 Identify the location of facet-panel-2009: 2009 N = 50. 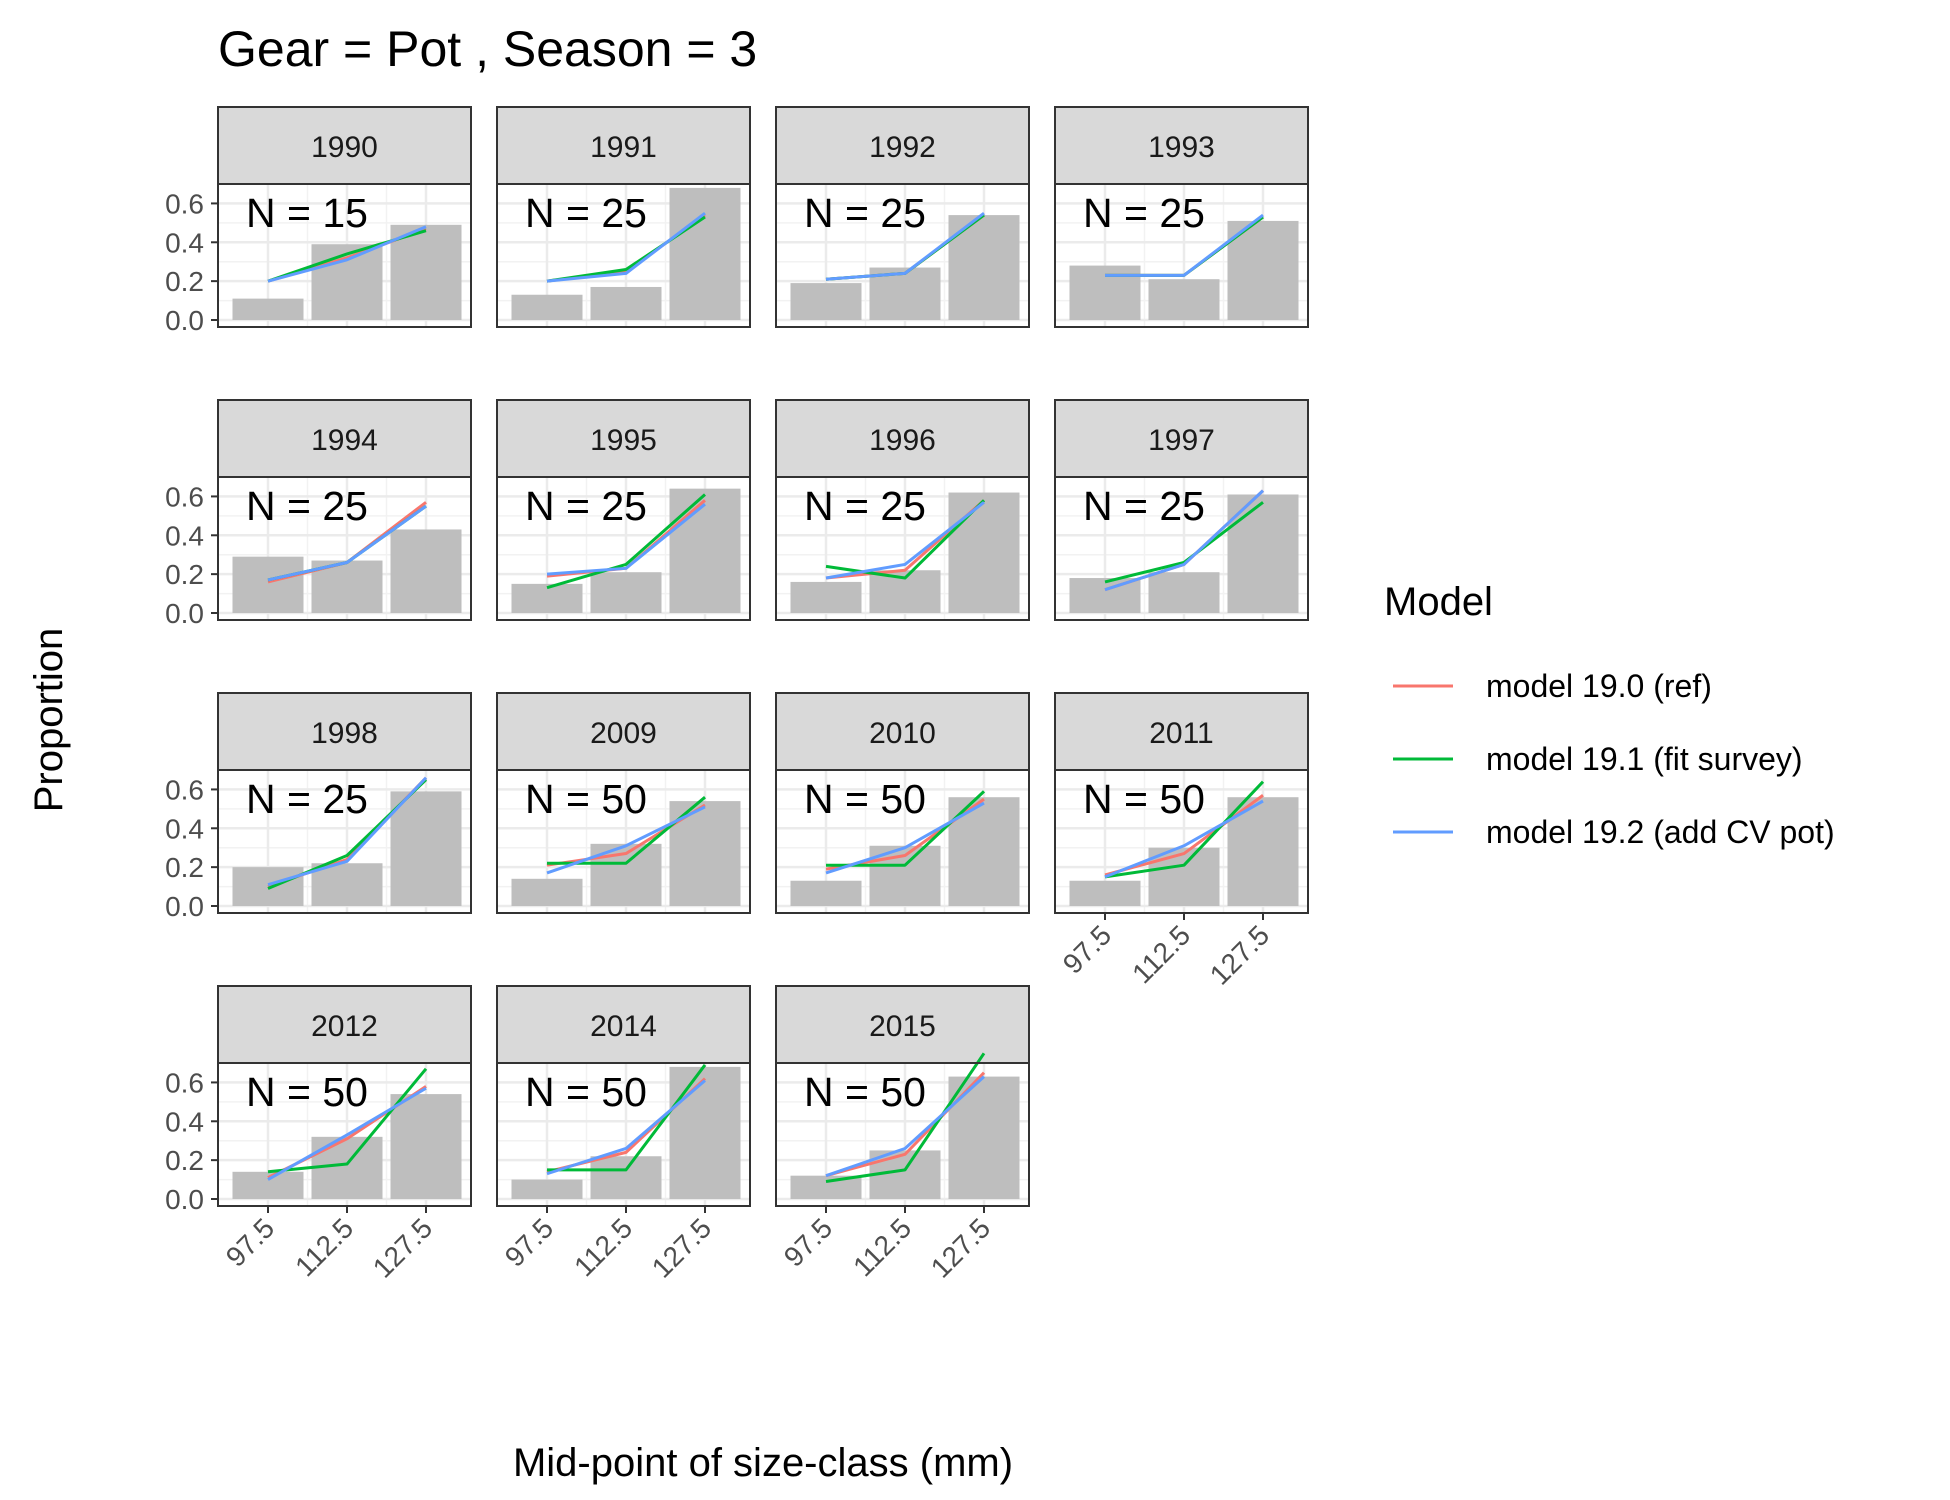
(623, 803).